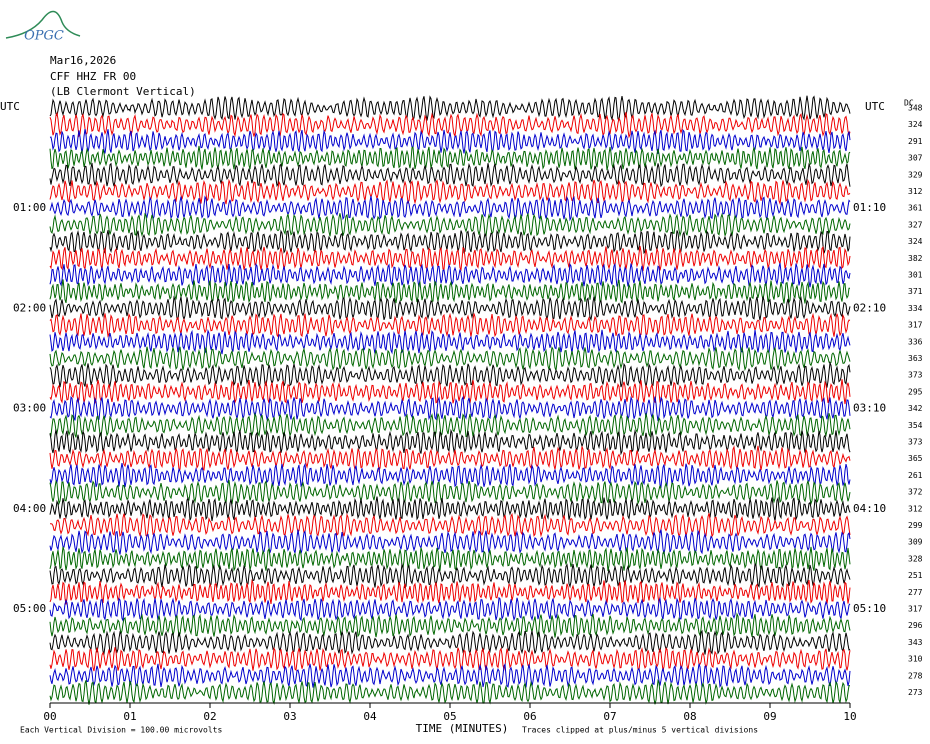  Describe the element at coordinates (29, 207) in the screenshot. I see `left-time-label: 01:00` at that location.